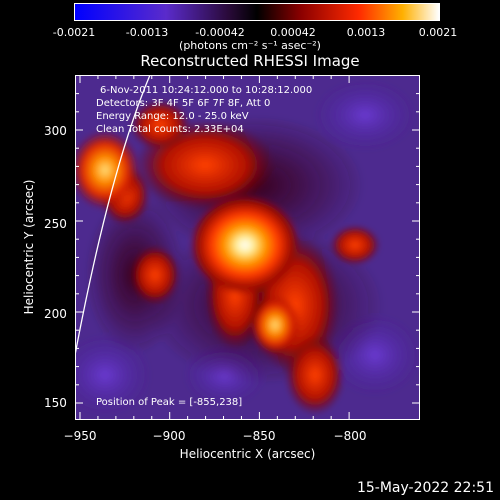 The image size is (500, 500). What do you see at coordinates (55, 131) in the screenshot?
I see `y-tick-label: 300` at bounding box center [55, 131].